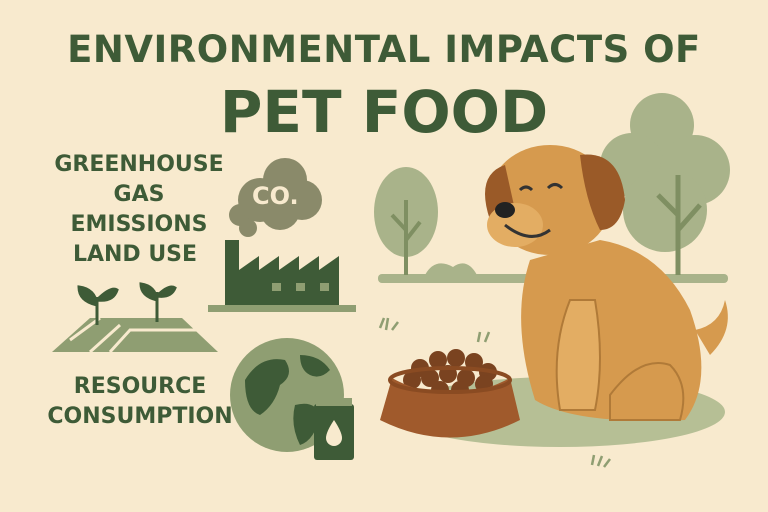  I want to click on resource-line-1: RESOURCE, so click(140, 386).